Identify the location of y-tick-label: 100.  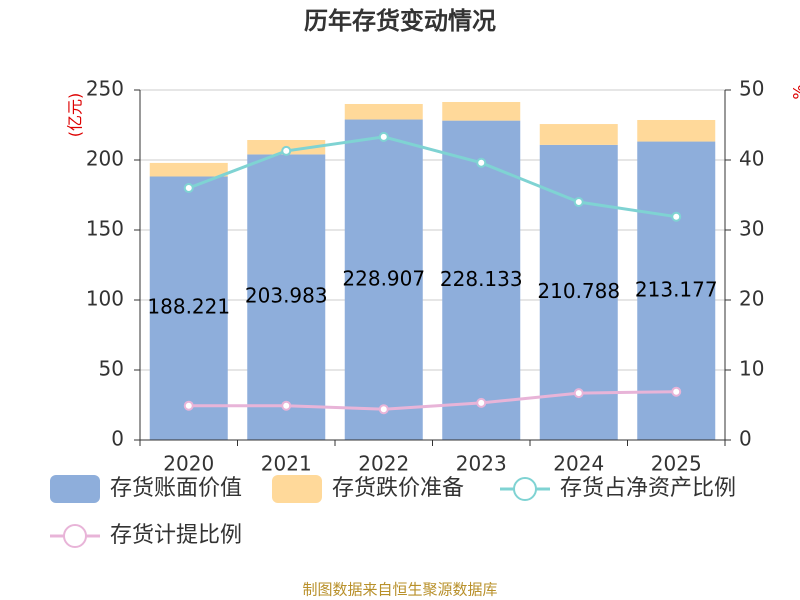
(105, 299).